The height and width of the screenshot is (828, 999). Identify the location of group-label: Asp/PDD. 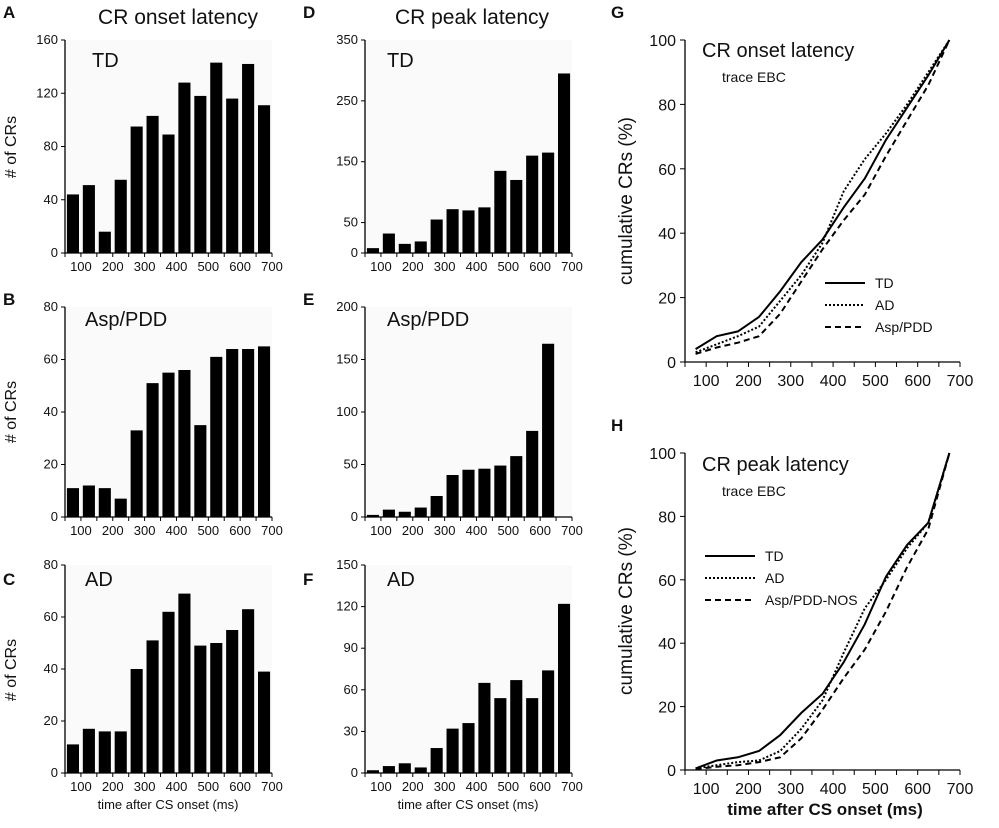
(428, 320).